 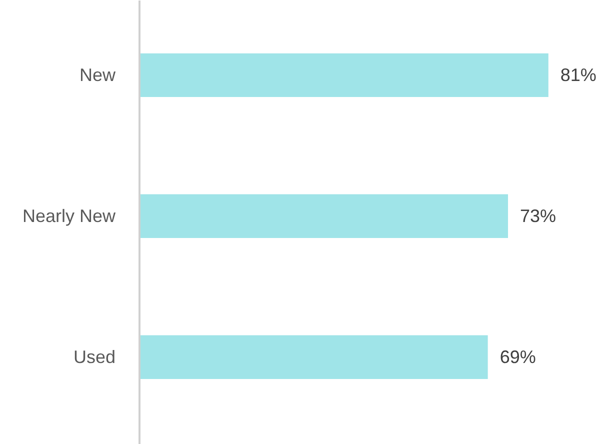 I want to click on data-label: 73%, so click(x=538, y=216).